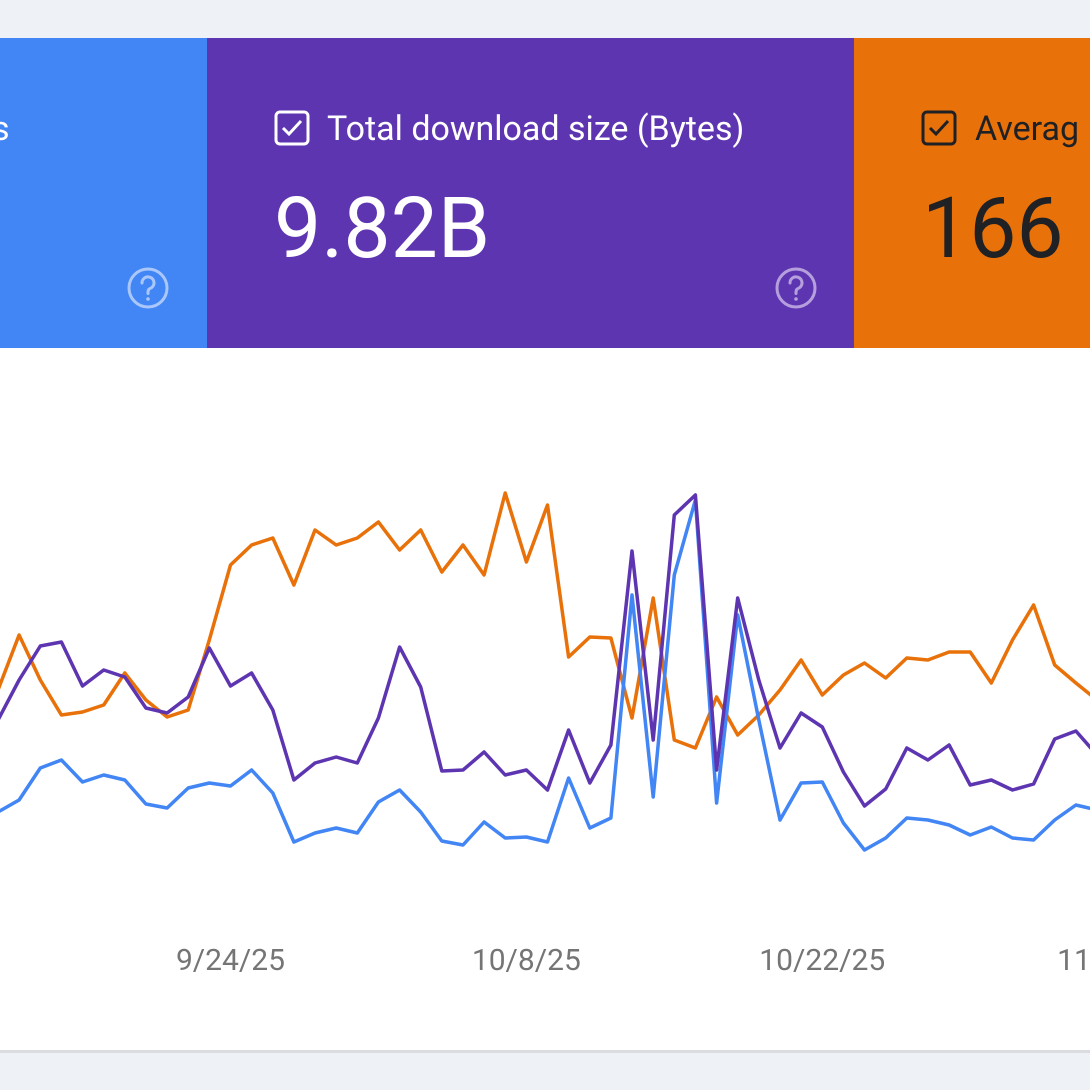 This screenshot has width=1090, height=1090. What do you see at coordinates (993, 228) in the screenshot?
I see `card-value: 166` at bounding box center [993, 228].